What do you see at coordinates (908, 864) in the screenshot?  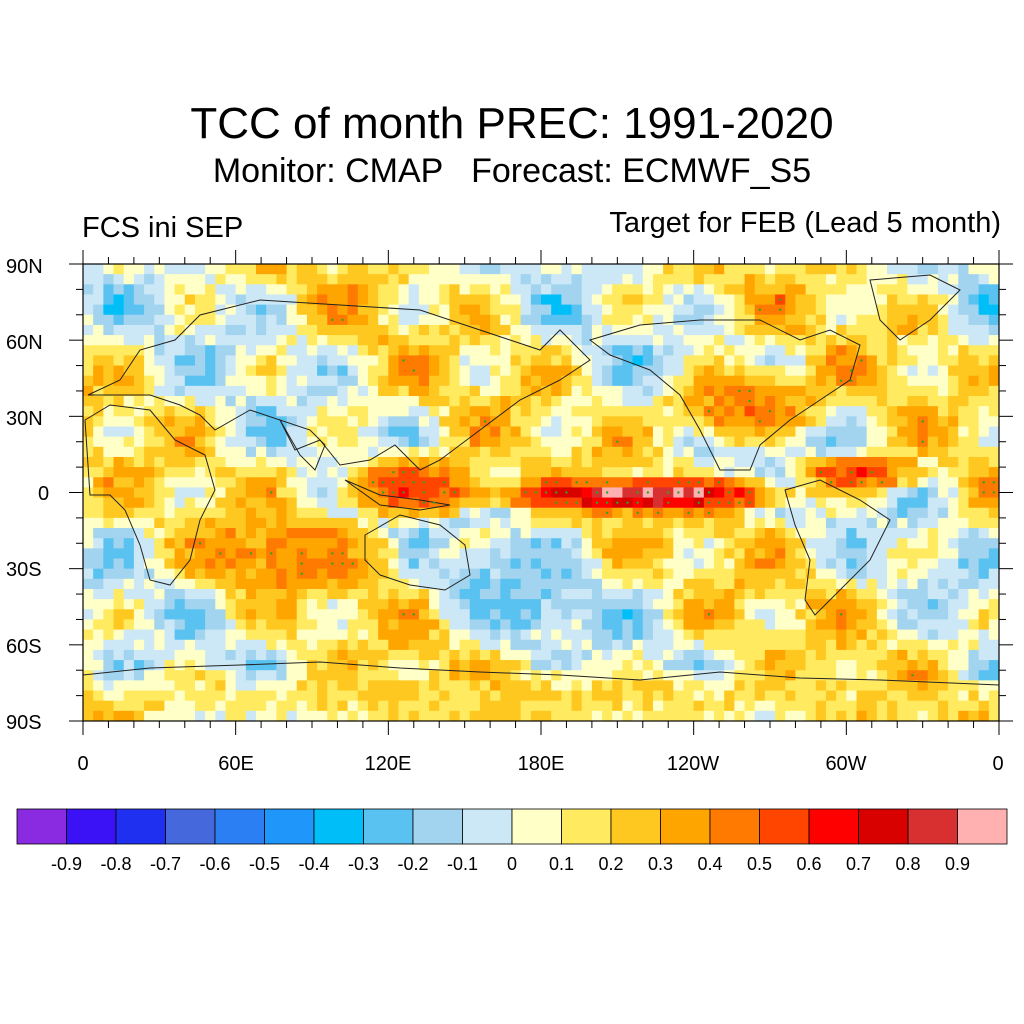 I see `colorbar-tick-label: 0.8` at bounding box center [908, 864].